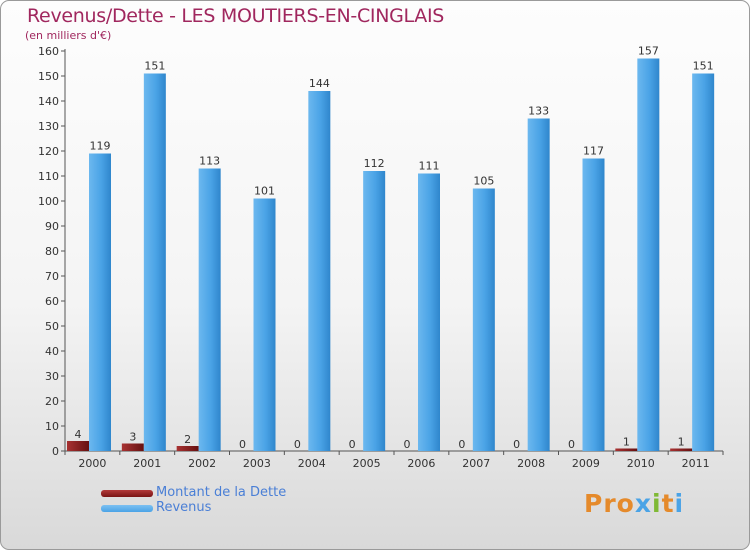 This screenshot has width=750, height=550. I want to click on y-tick-label: 40, so click(52, 351).